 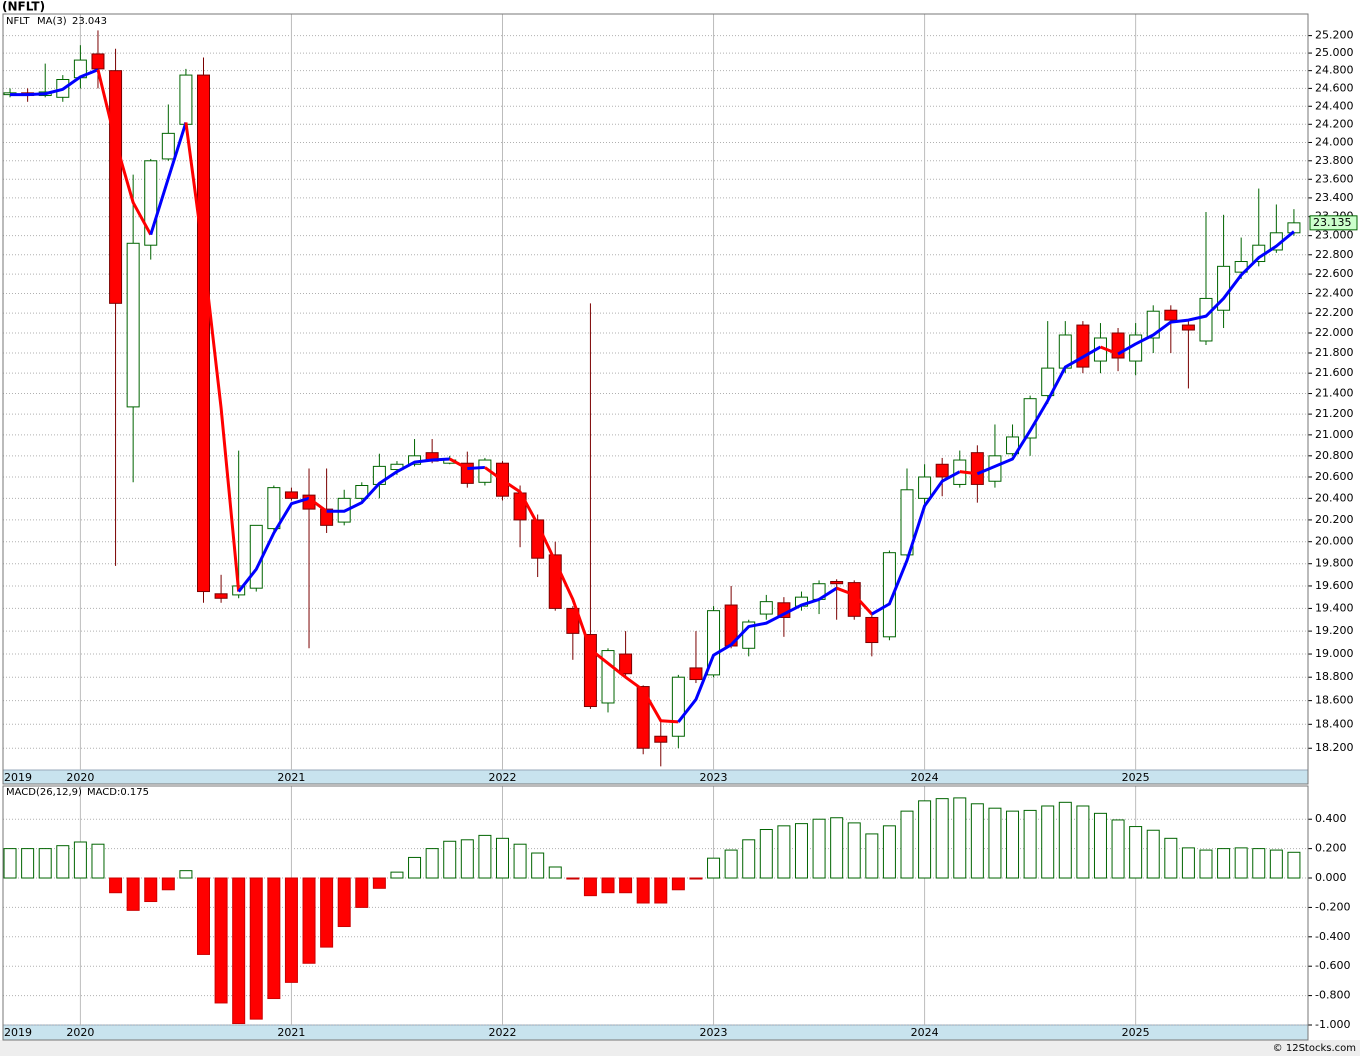 What do you see at coordinates (1334, 293) in the screenshot?
I see `y-tick-label: 22.400` at bounding box center [1334, 293].